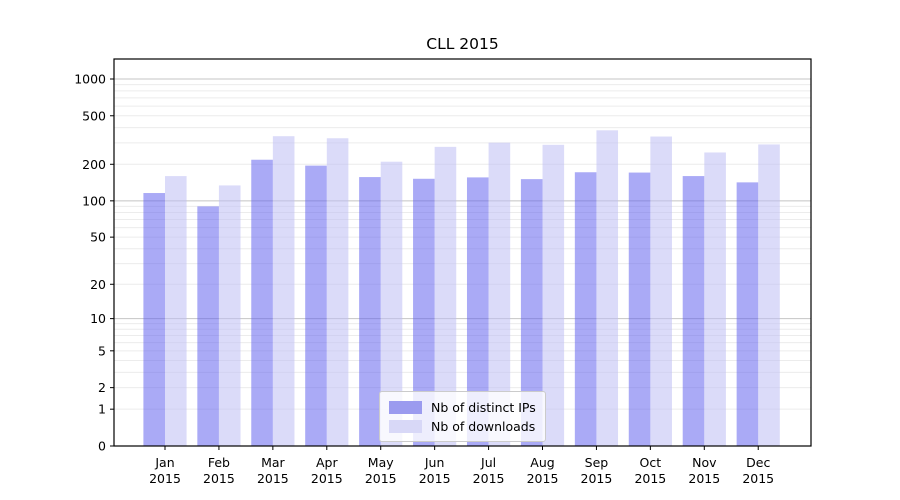  I want to click on bar-downloads-mar, so click(283, 291).